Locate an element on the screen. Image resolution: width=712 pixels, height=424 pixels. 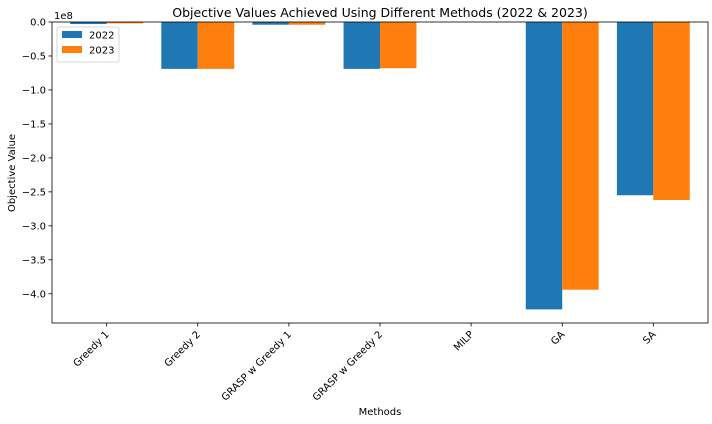
y-tick-label: −1.5 is located at coordinates (34, 124).